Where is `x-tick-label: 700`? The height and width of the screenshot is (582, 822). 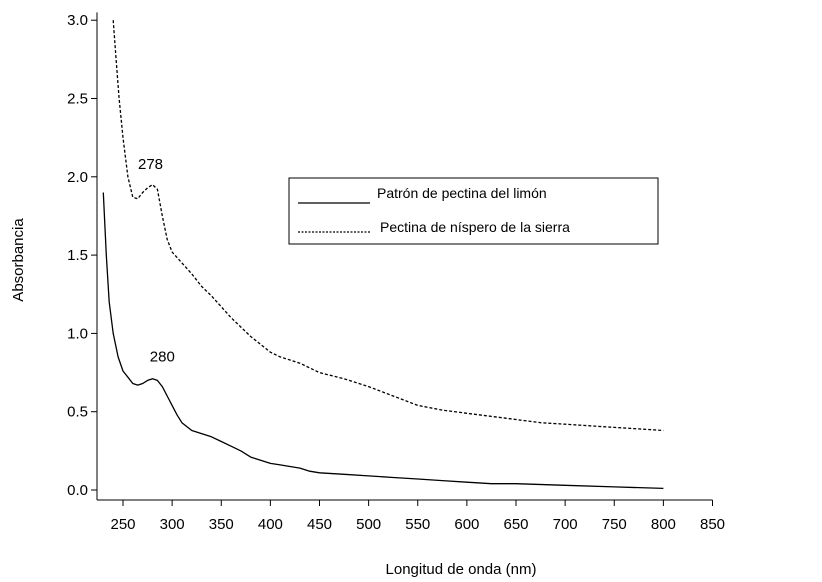
x-tick-label: 700 is located at coordinates (565, 524).